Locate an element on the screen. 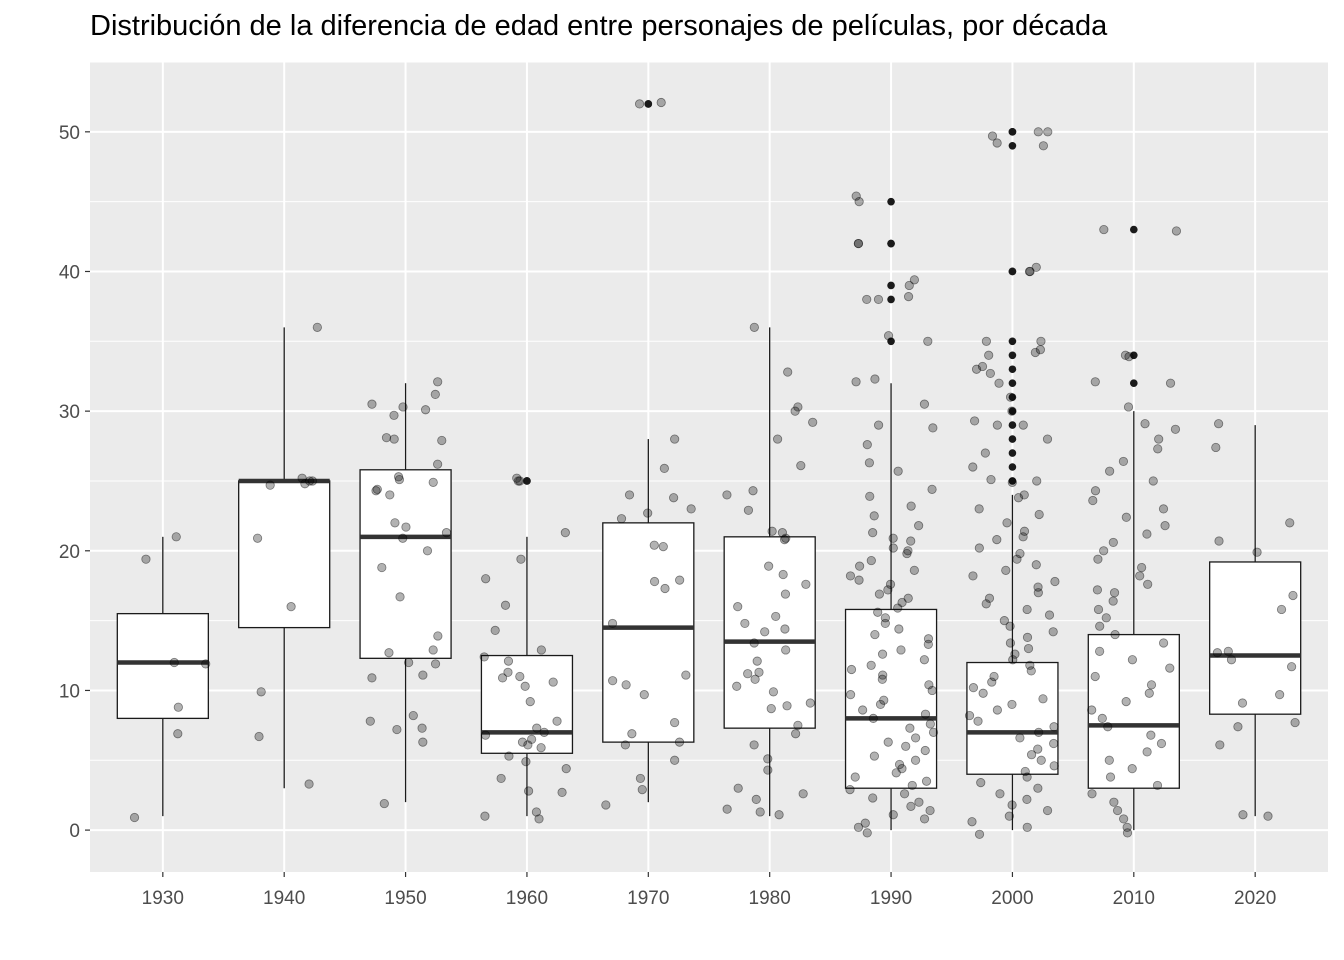 The height and width of the screenshot is (960, 1344). x-tick-label: 1970 is located at coordinates (648, 898).